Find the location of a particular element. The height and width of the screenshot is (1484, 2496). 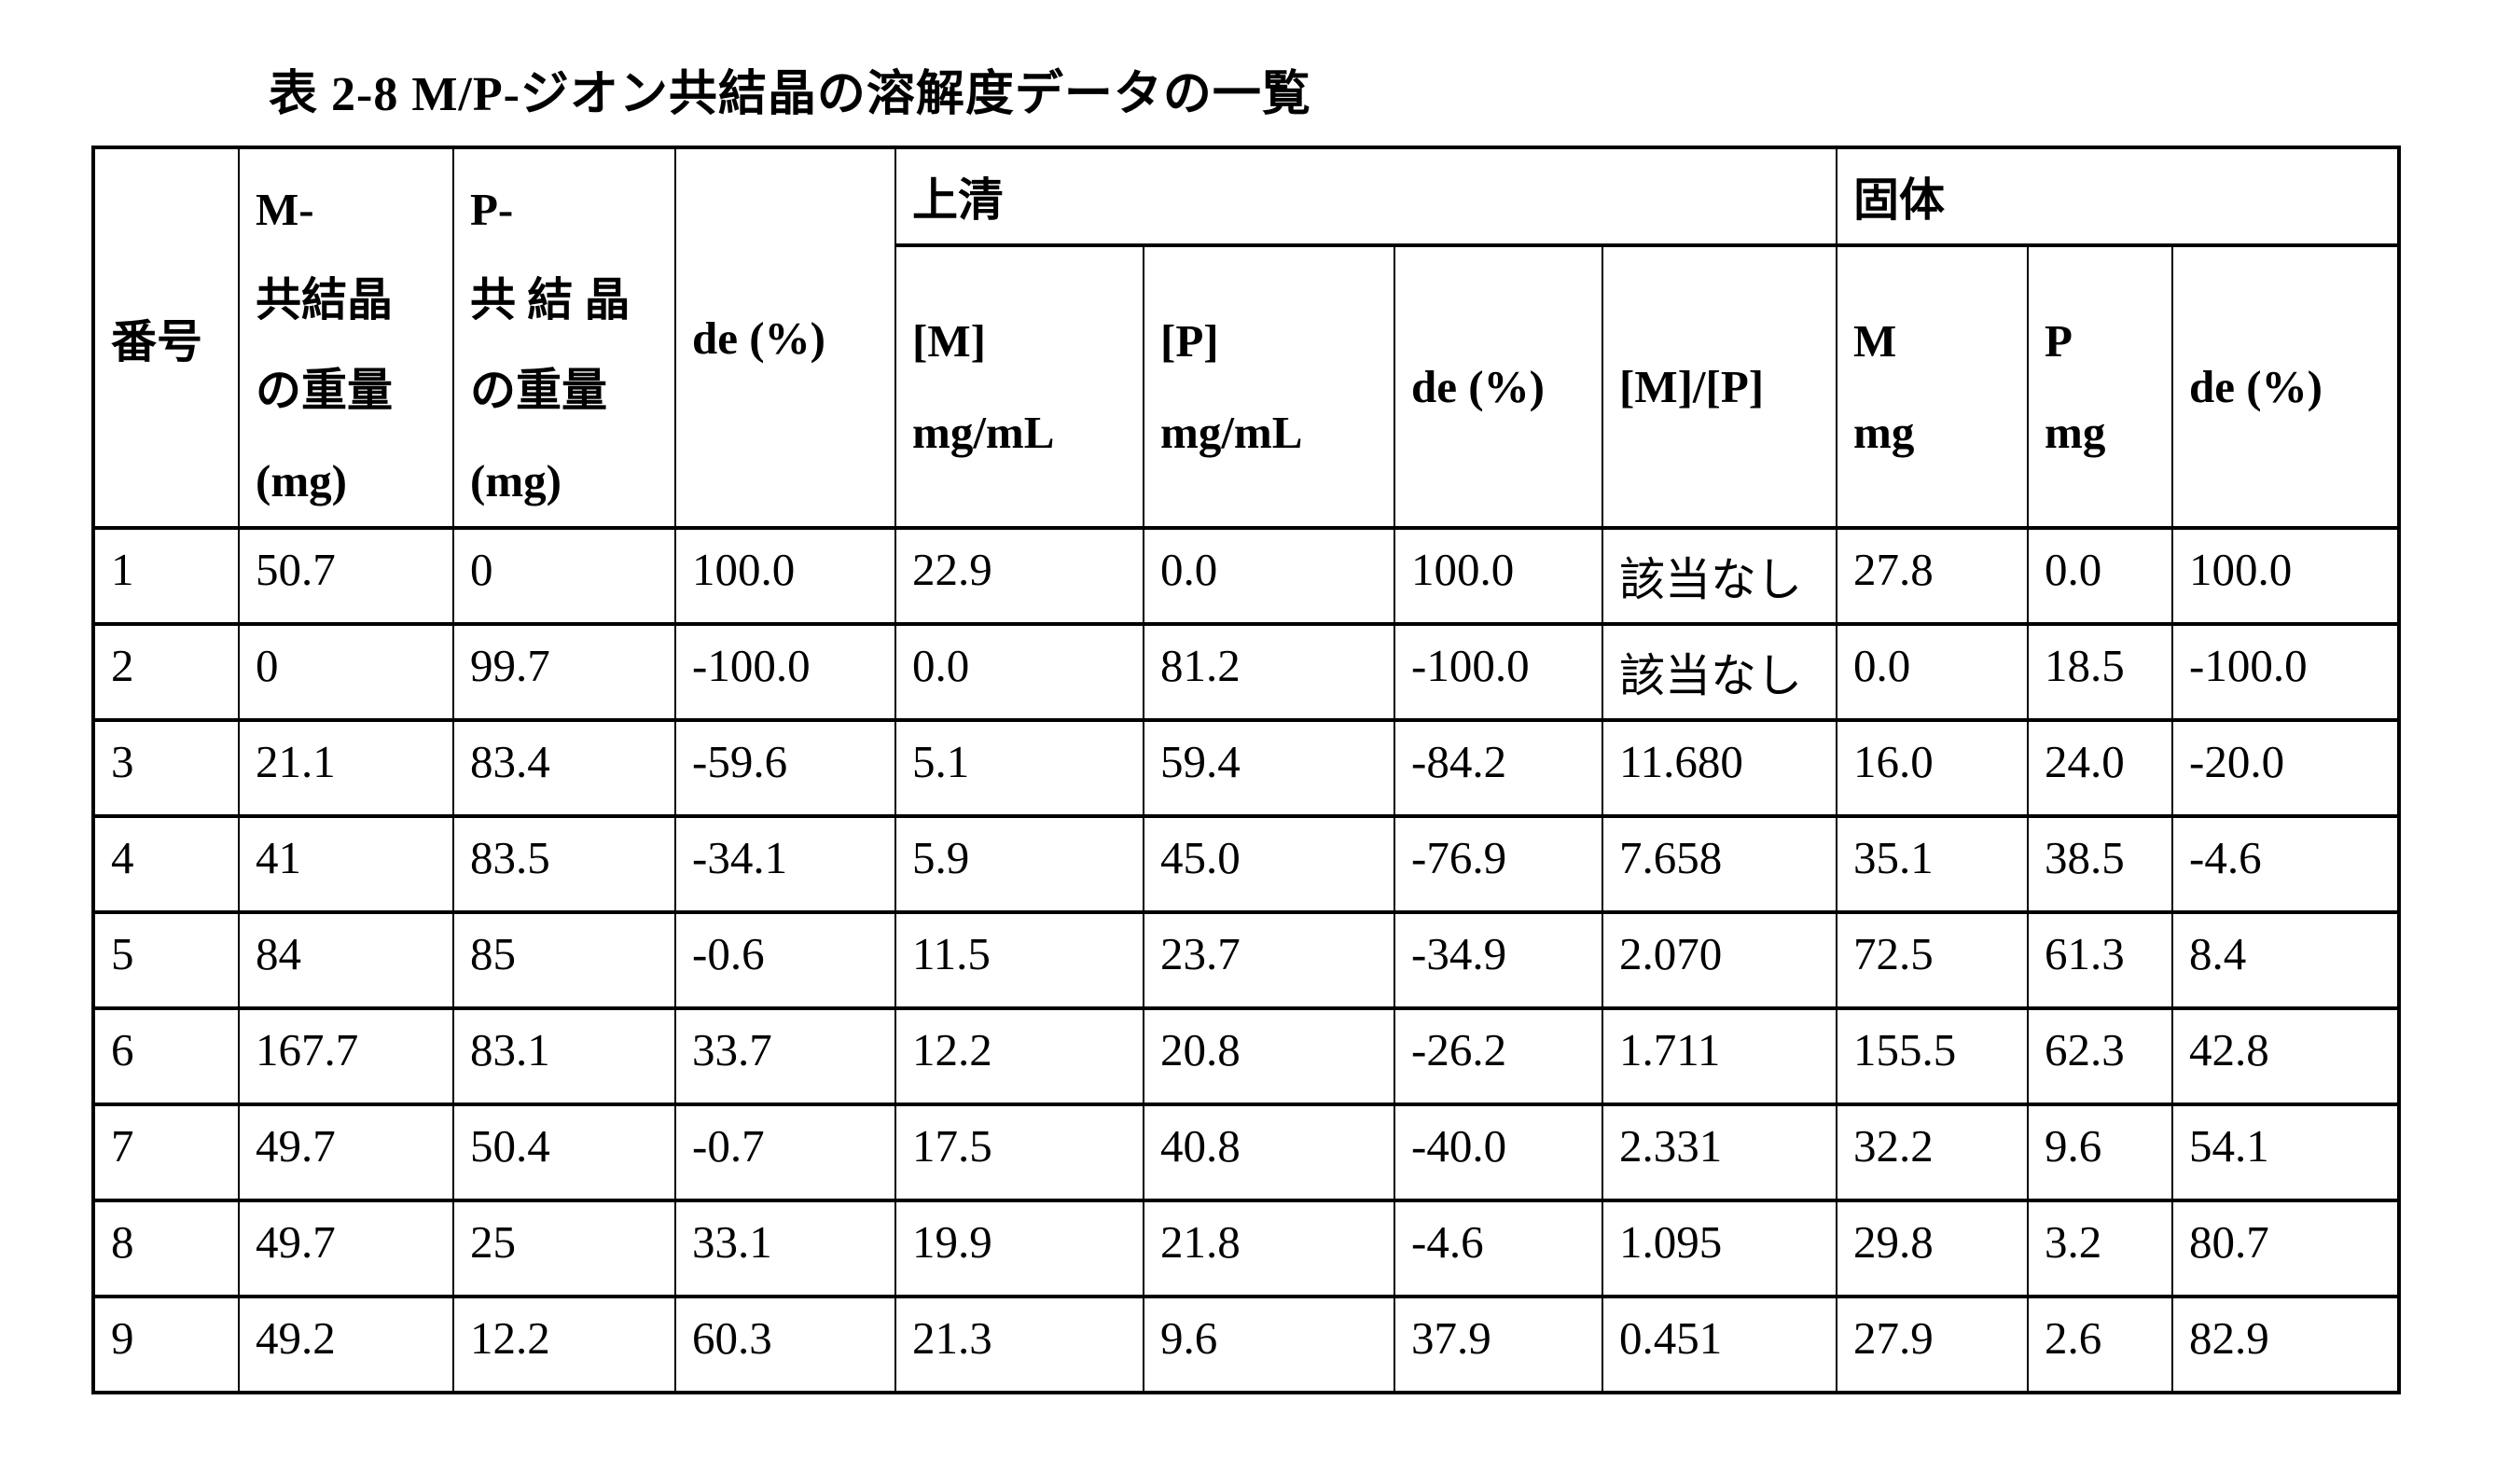

table-cell: 11.680 is located at coordinates (1719, 768).